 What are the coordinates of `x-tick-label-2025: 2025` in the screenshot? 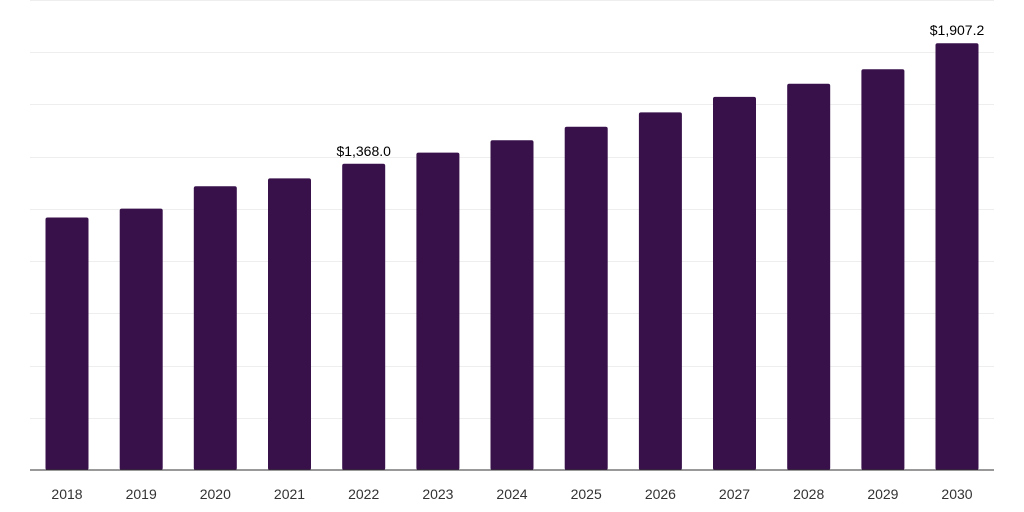 It's located at (586, 494).